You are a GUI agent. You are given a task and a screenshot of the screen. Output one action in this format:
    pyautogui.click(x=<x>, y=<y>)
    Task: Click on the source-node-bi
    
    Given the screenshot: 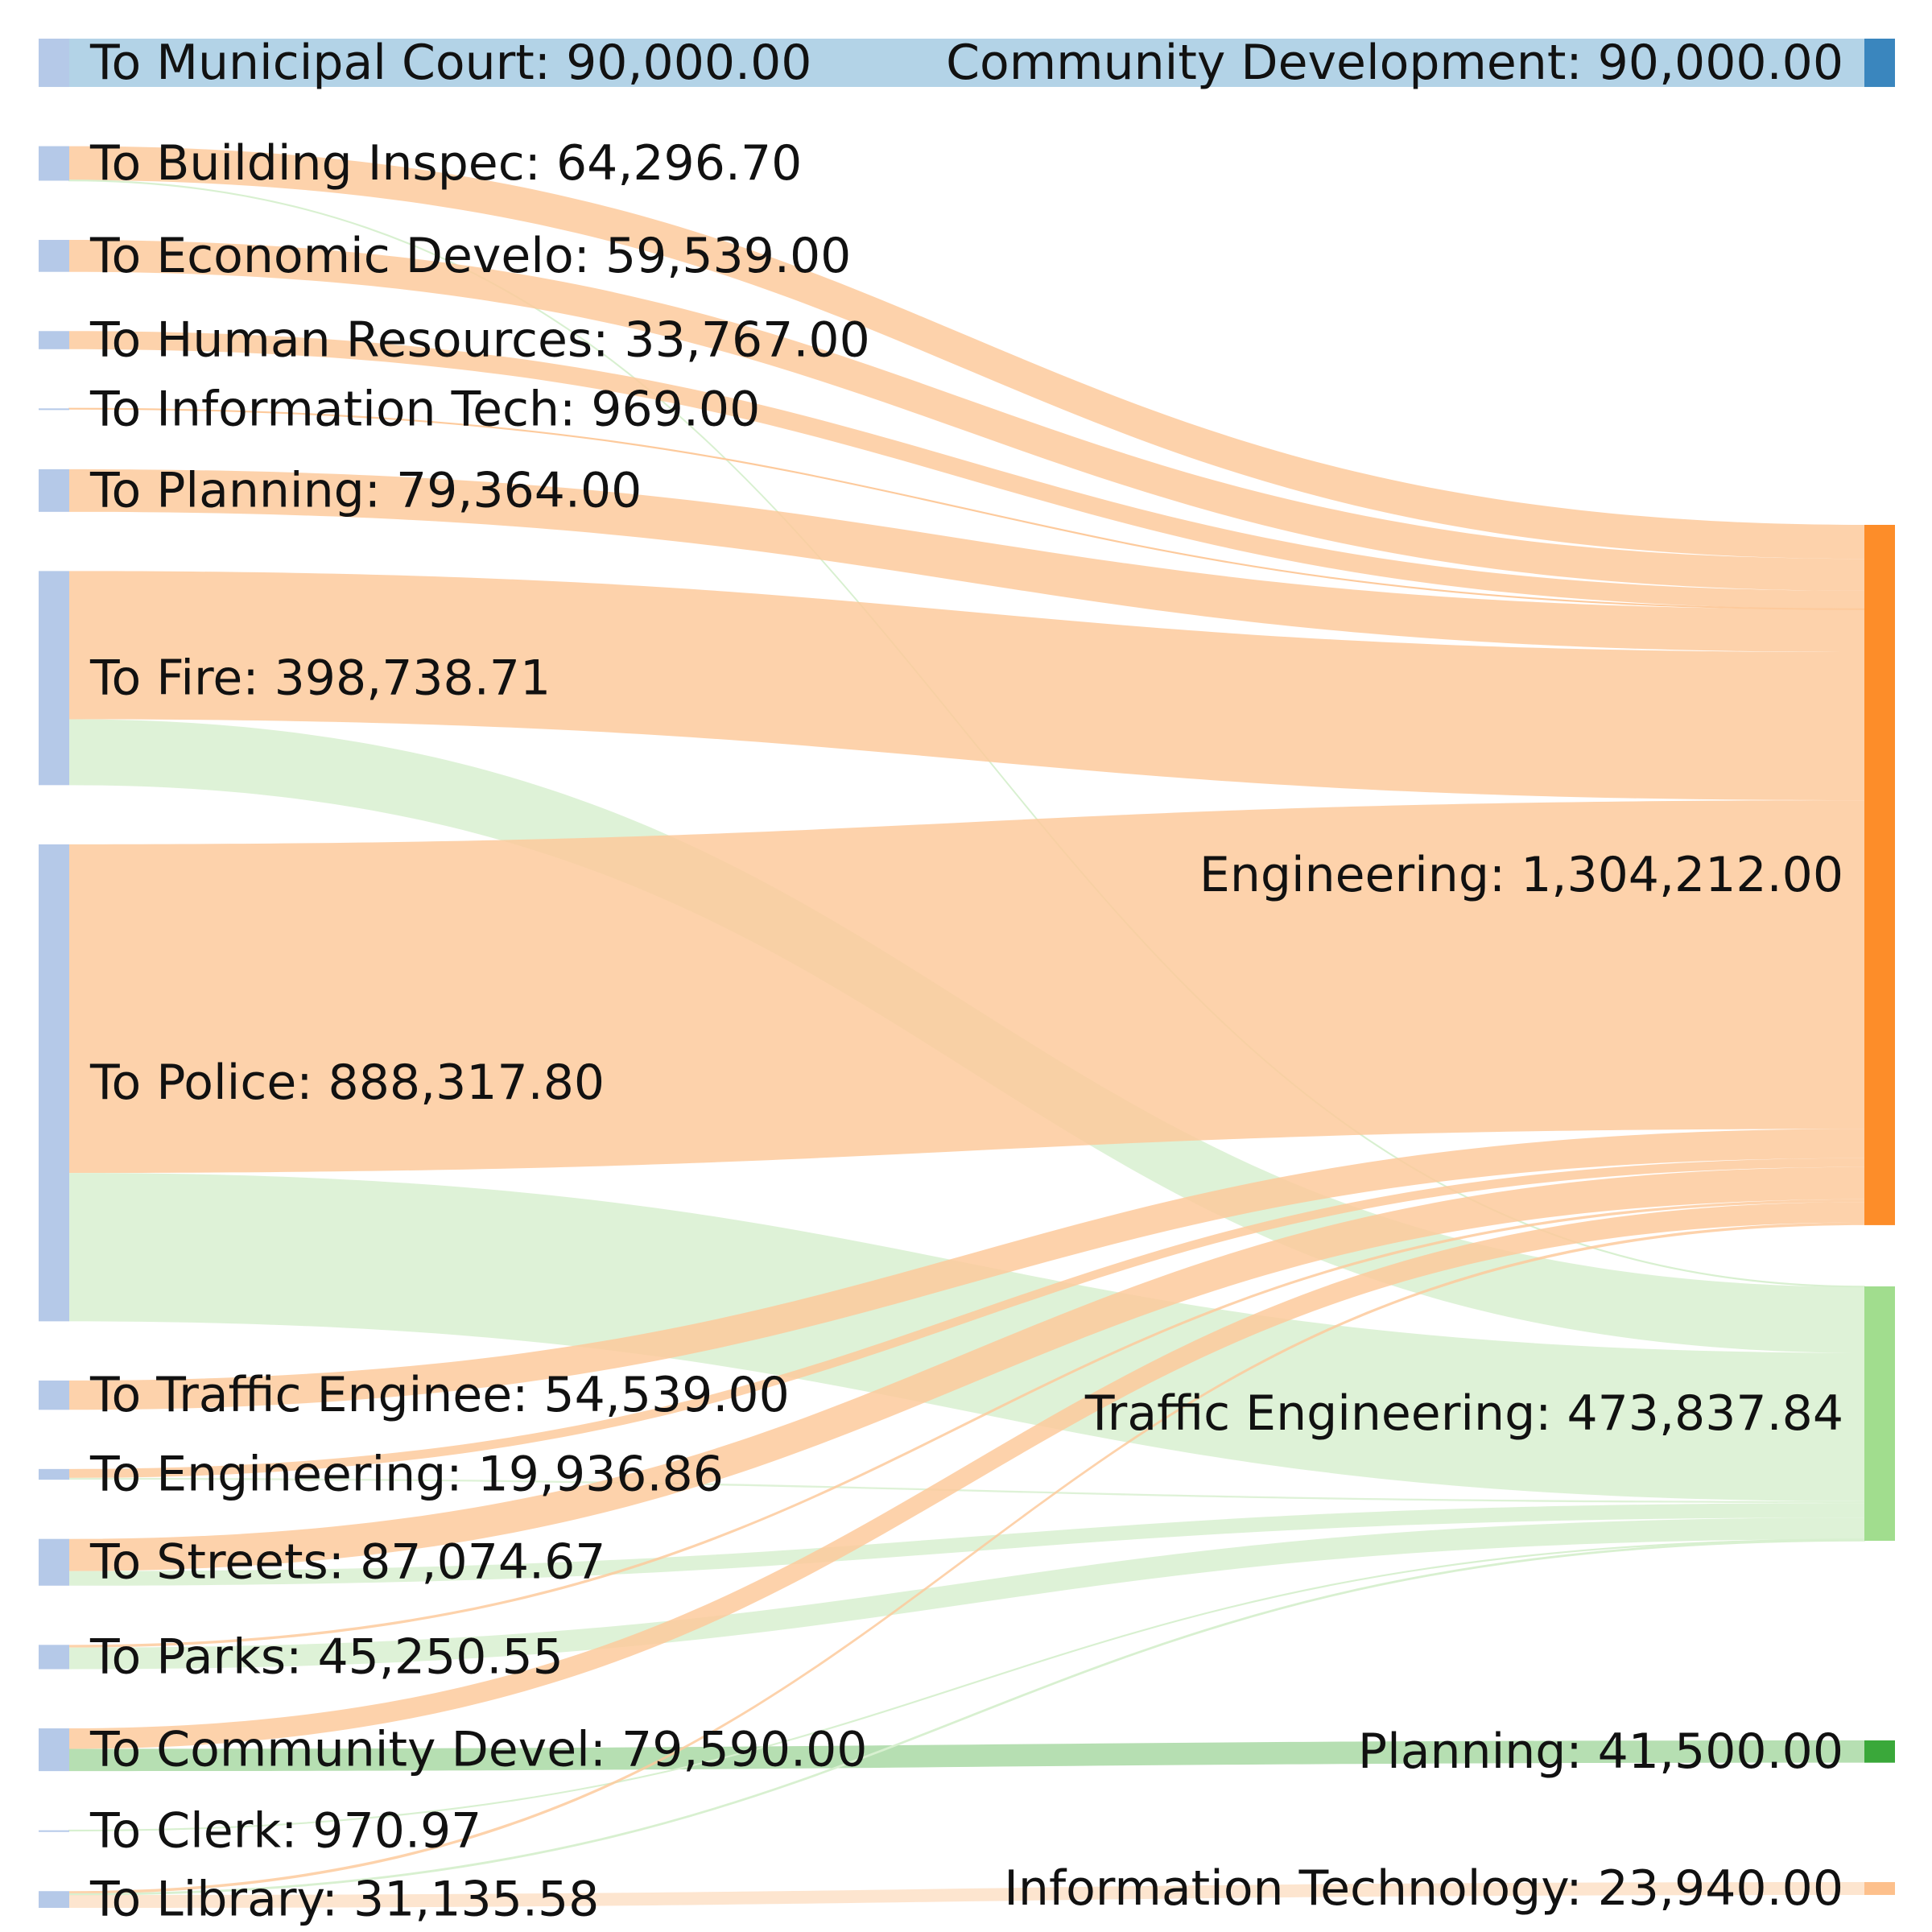 What is the action you would take?
    pyautogui.click(x=54, y=163)
    